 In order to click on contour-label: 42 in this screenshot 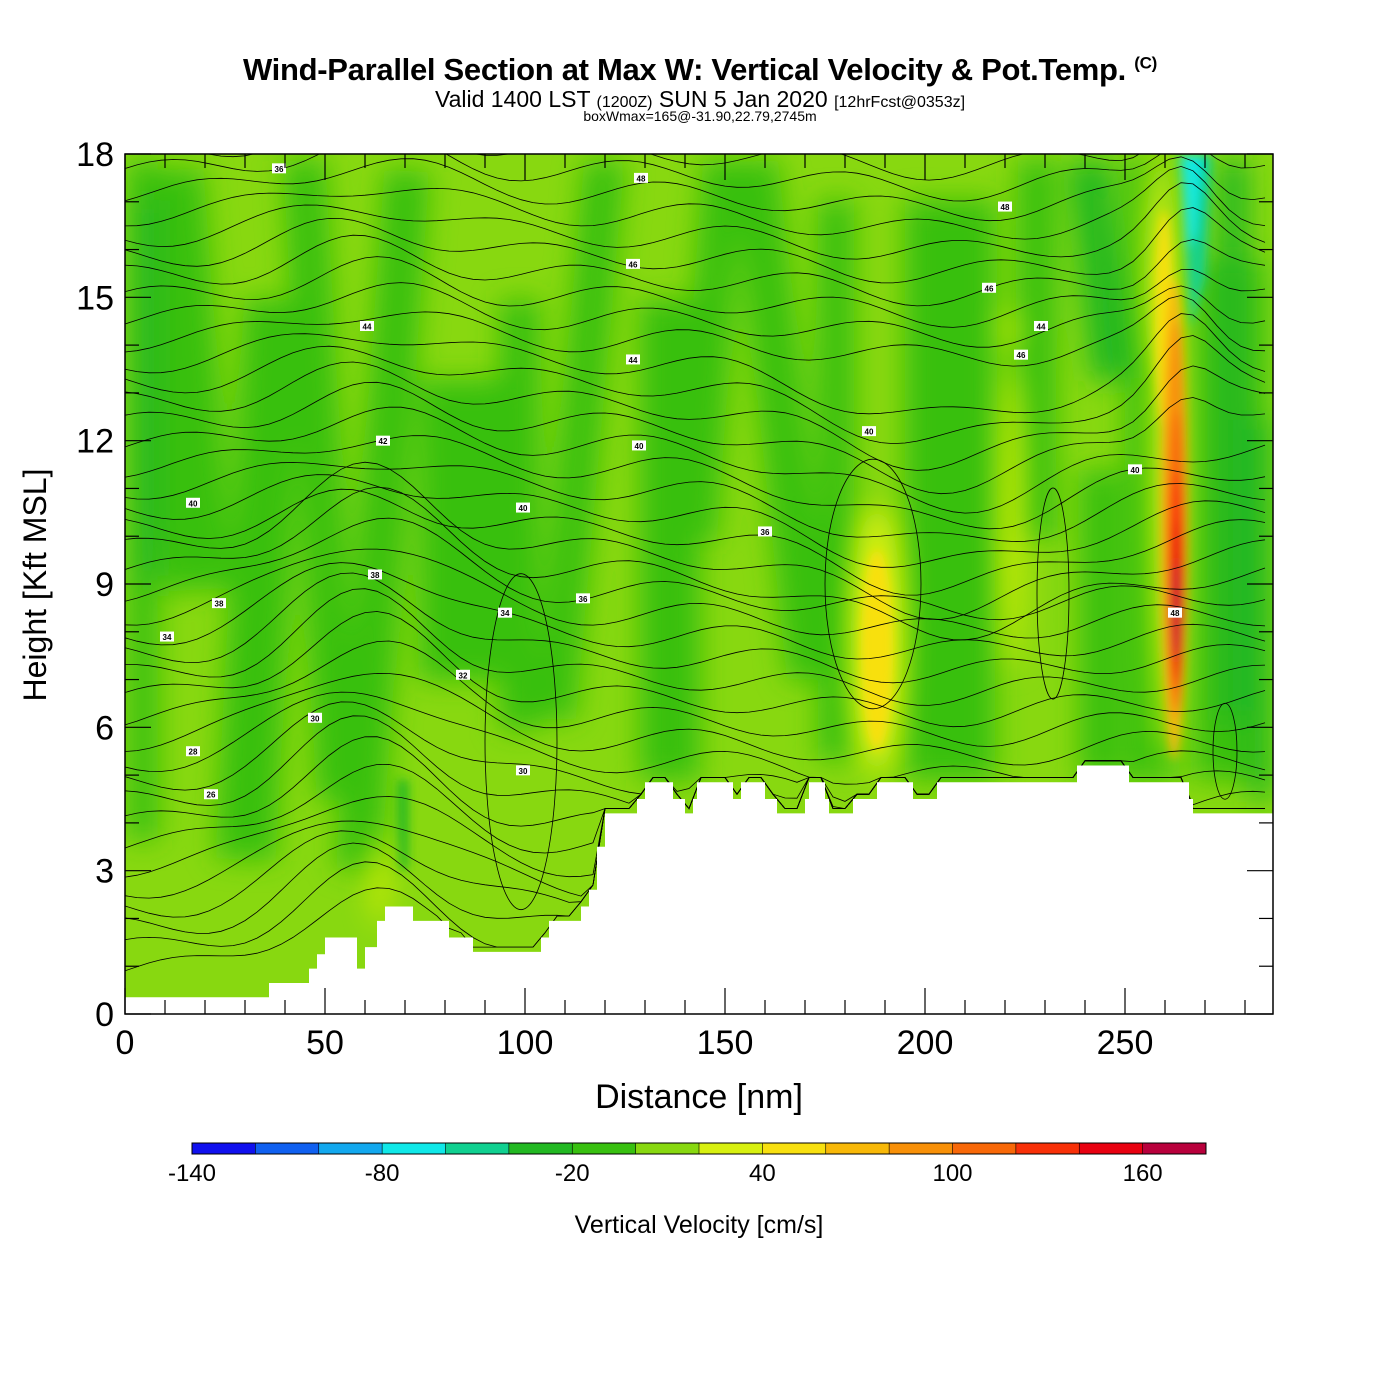, I will do `click(383, 440)`.